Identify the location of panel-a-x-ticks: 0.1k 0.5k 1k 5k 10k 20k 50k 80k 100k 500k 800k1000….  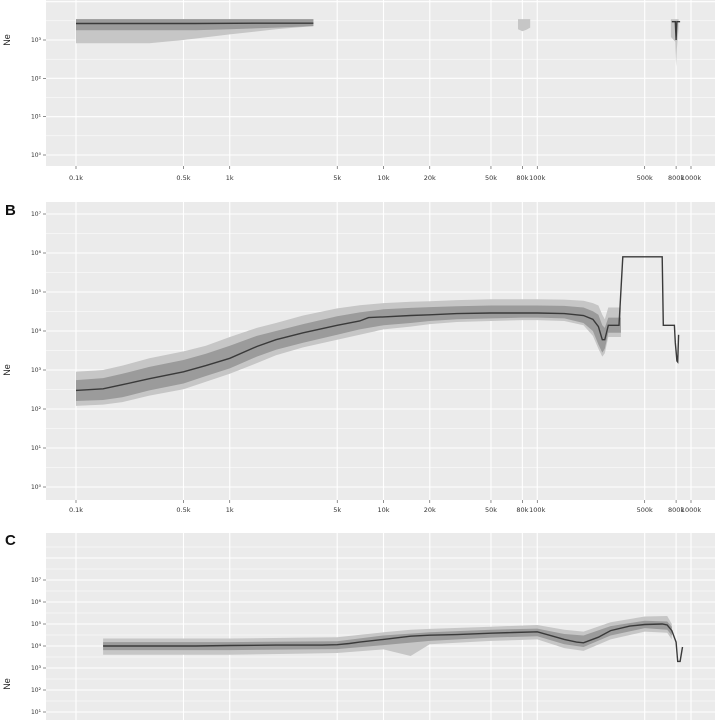
(385, 174).